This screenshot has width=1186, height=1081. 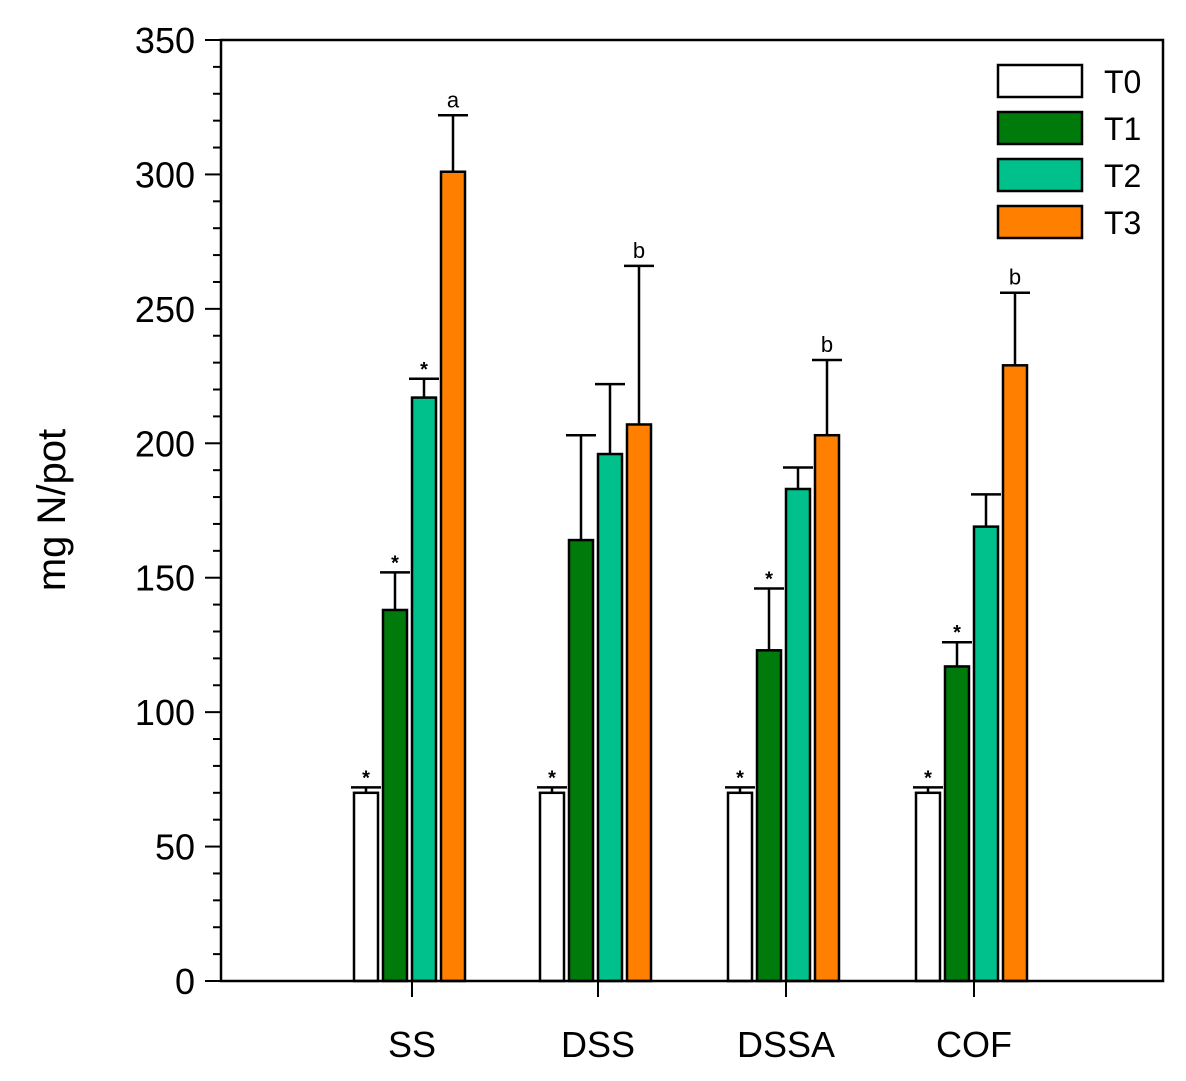 What do you see at coordinates (1040, 128) in the screenshot?
I see `legend-swatch-t1` at bounding box center [1040, 128].